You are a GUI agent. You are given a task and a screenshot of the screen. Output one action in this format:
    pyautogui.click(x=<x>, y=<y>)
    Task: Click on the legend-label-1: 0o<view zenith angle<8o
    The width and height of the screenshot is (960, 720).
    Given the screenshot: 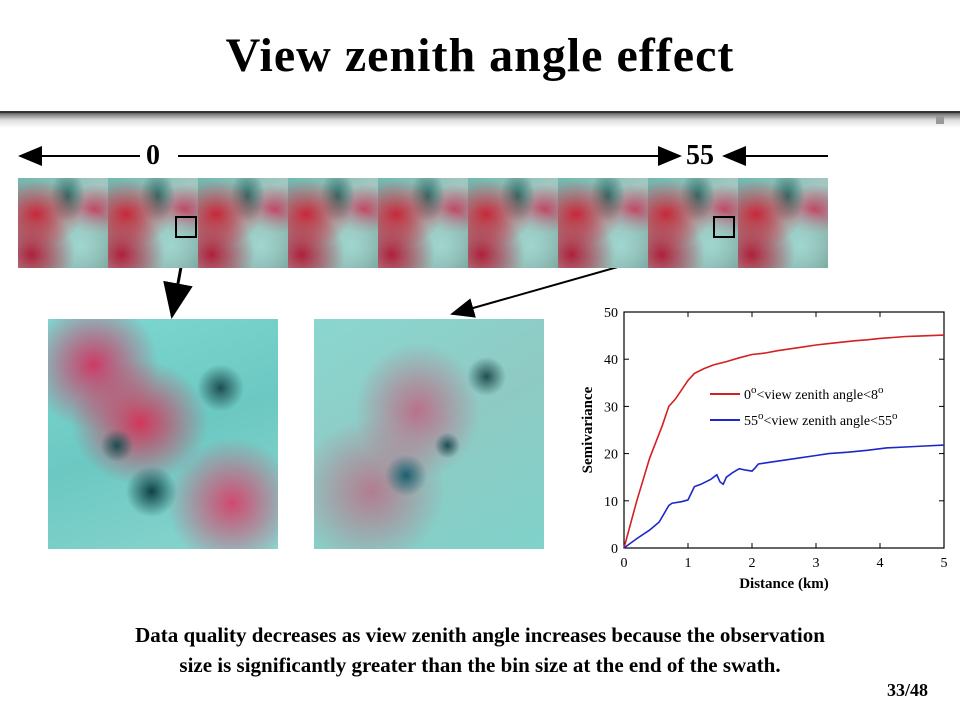 What is the action you would take?
    pyautogui.click(x=814, y=393)
    